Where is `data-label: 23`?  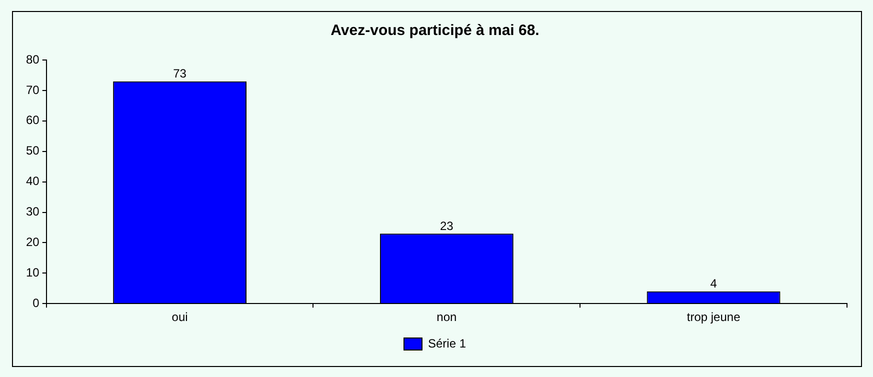
data-label: 23 is located at coordinates (447, 225).